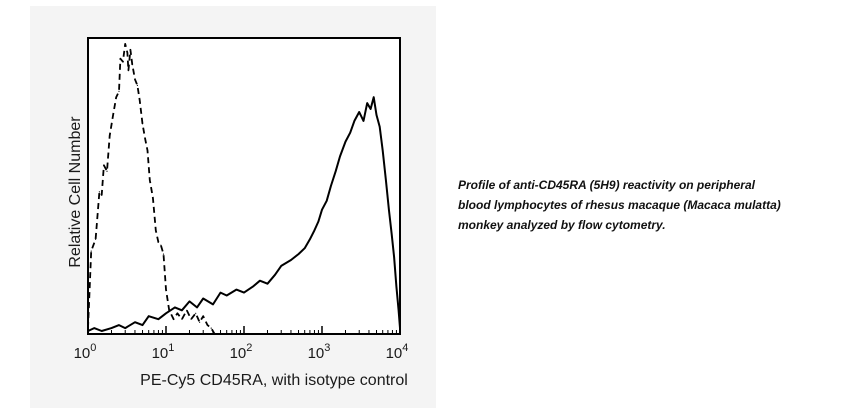 This screenshot has width=853, height=414. I want to click on x-axis-tick-labels: 10⁰ 10¹ 10² 10³ 10⁴, so click(241, 352).